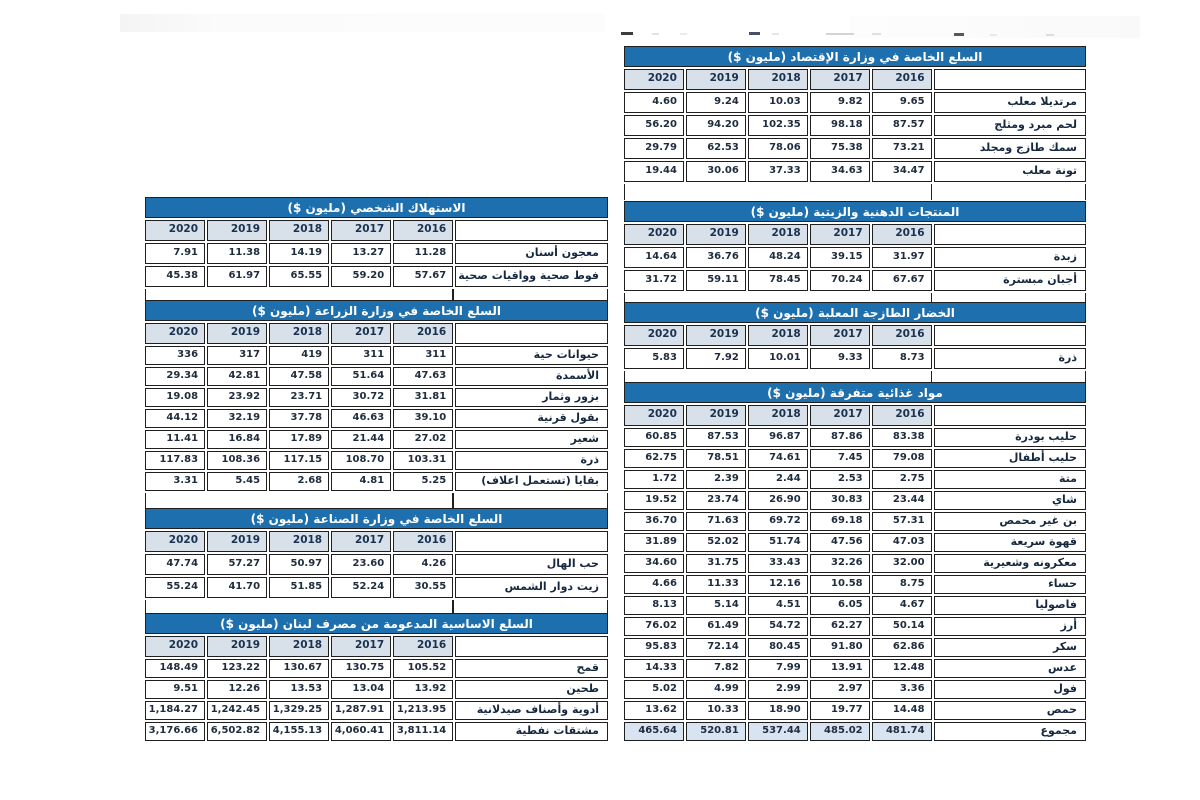 The image size is (1200, 800). Describe the element at coordinates (901, 148) in the screenshot. I see `value-cell: 73.21` at that location.